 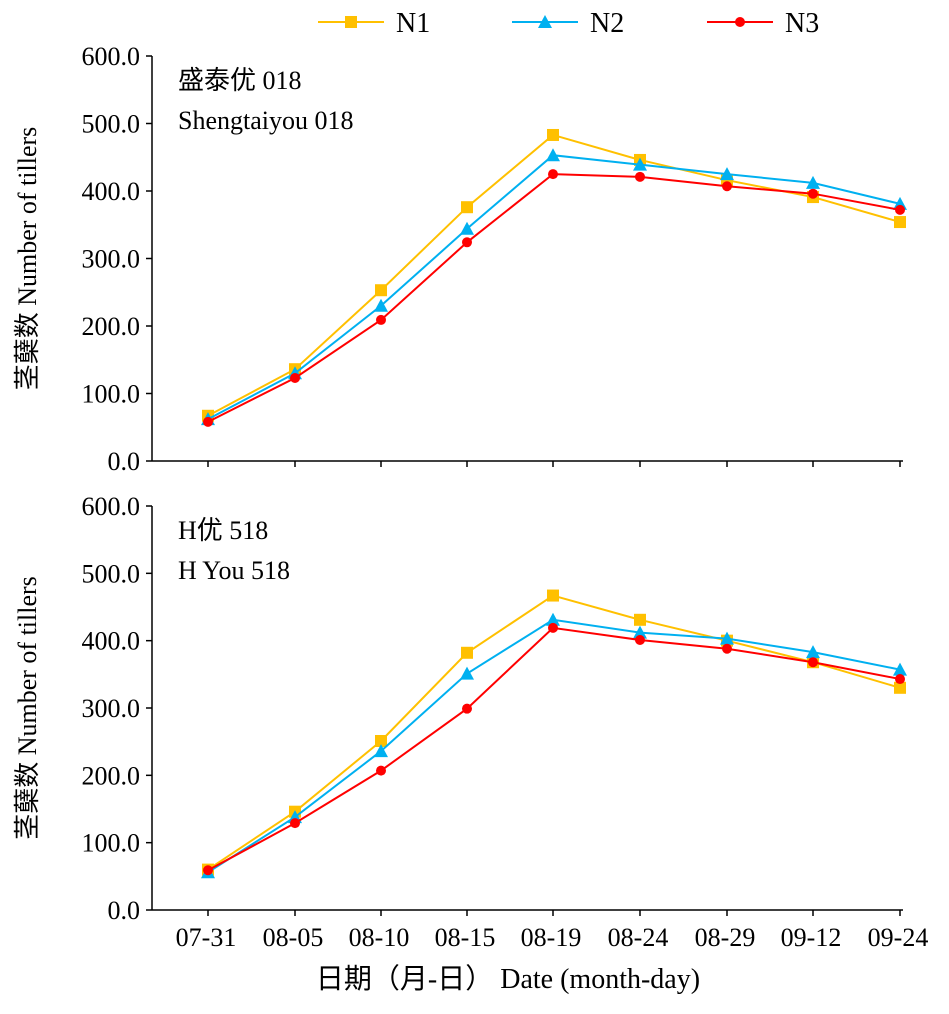 I want to click on panel-title-cn: H优 518, so click(x=223, y=530).